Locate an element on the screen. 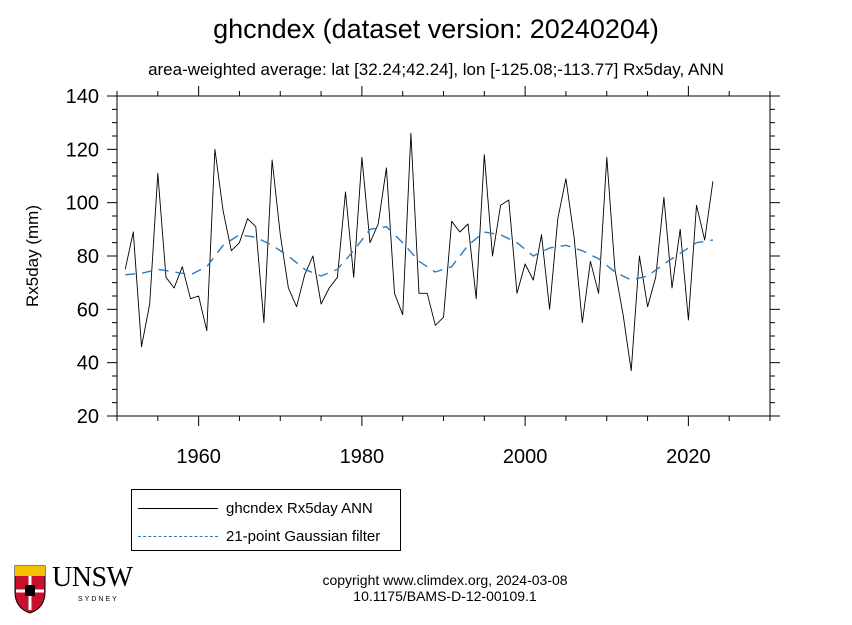 This screenshot has height=625, width=852. x-tick-label: 2000 is located at coordinates (525, 457).